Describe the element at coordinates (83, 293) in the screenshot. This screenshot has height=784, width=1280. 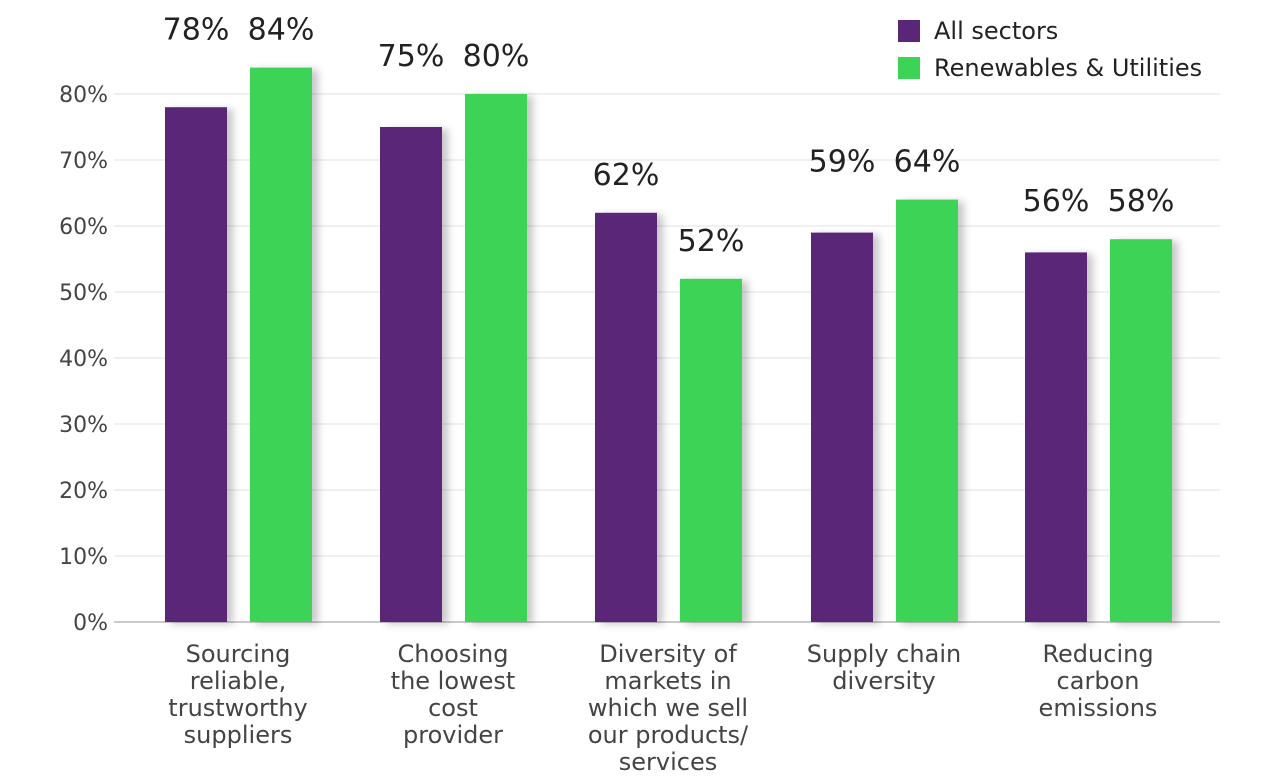
I see `y-tick-label: 50%` at that location.